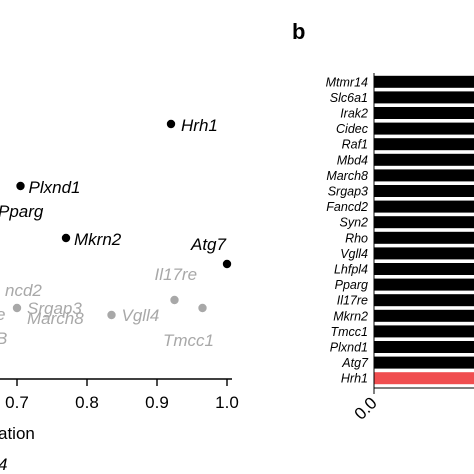  Describe the element at coordinates (141, 315) in the screenshot. I see `scatter-point-label: Vgll4` at that location.